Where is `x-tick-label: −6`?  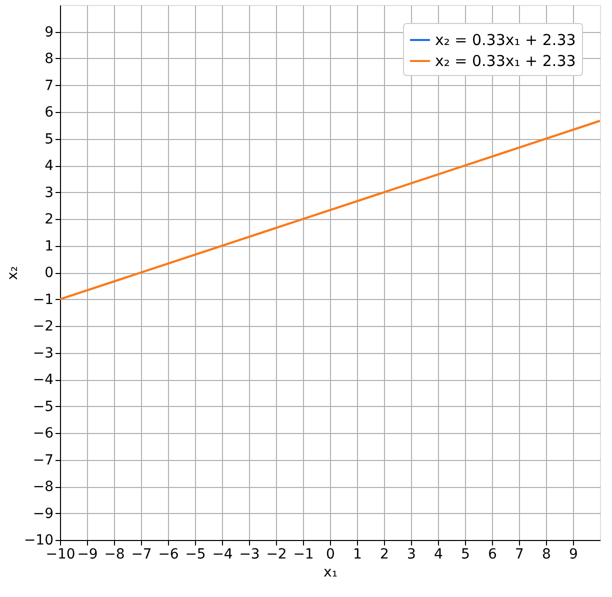
x-tick-label: −6 is located at coordinates (168, 554).